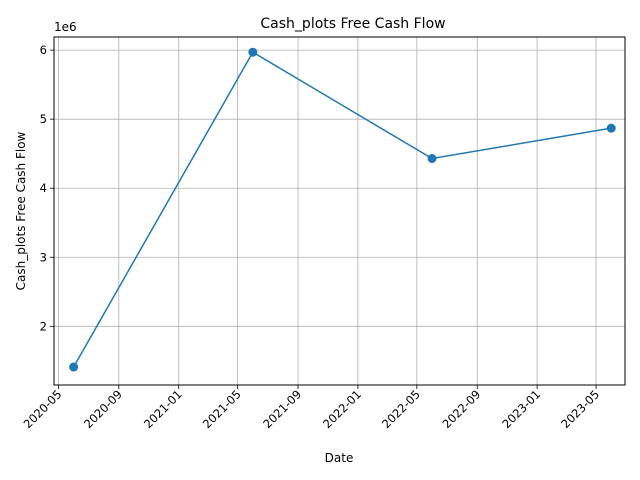  Describe the element at coordinates (43, 50) in the screenshot. I see `y-tick-label: 6` at that location.